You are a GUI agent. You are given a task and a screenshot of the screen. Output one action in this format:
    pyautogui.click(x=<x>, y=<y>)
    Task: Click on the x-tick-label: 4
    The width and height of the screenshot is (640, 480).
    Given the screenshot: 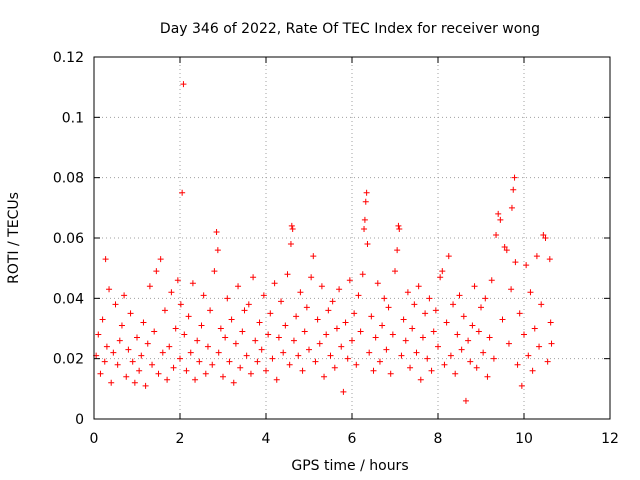 What is the action you would take?
    pyautogui.click(x=266, y=439)
    